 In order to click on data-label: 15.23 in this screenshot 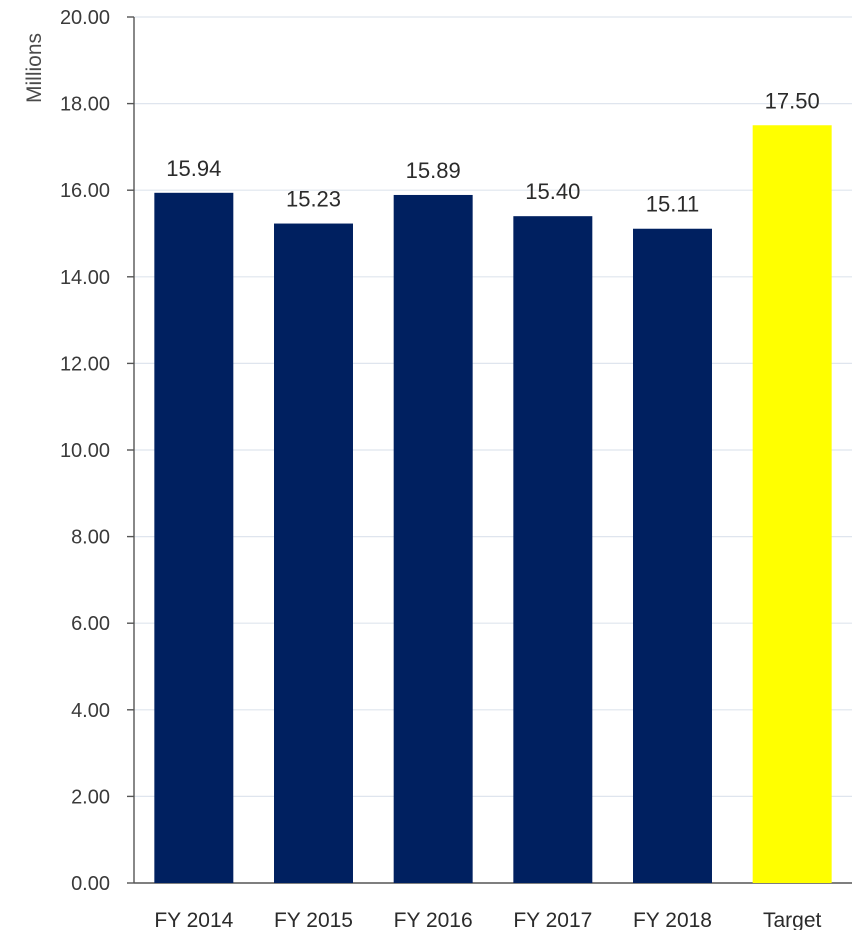, I will do `click(313, 199)`.